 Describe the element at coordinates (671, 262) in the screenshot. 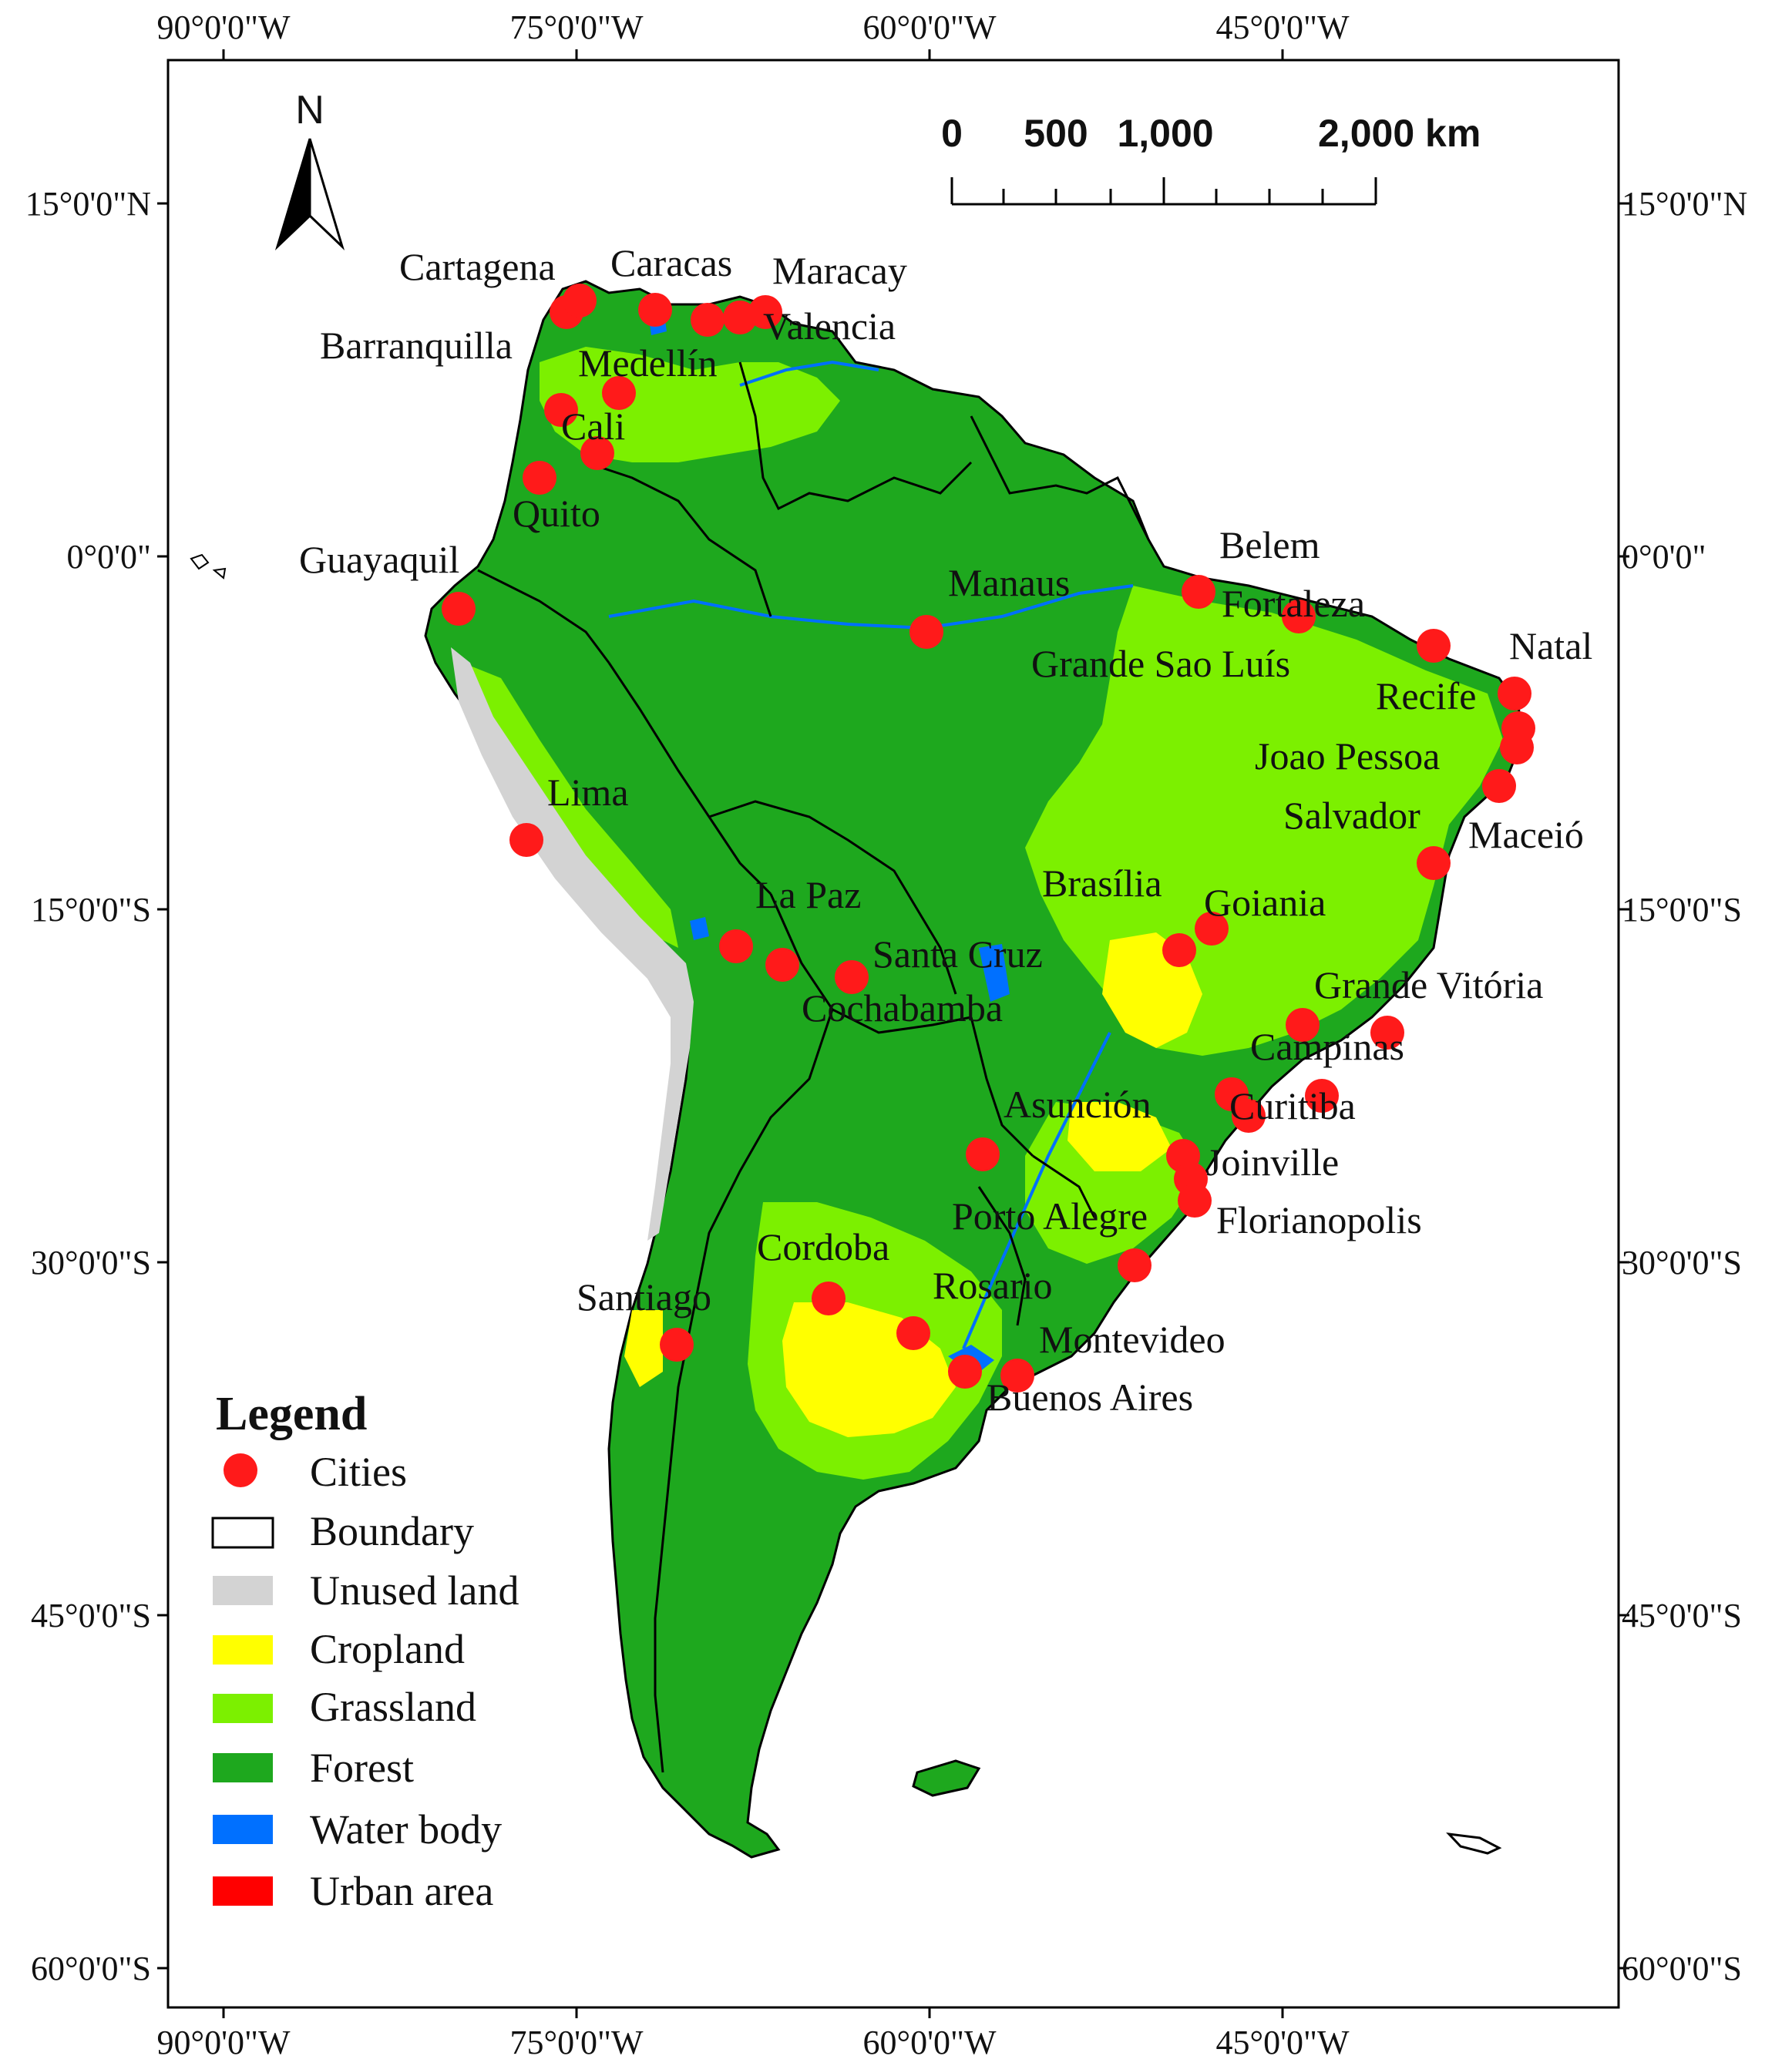

I see `city-label-caracas: Caracas` at that location.